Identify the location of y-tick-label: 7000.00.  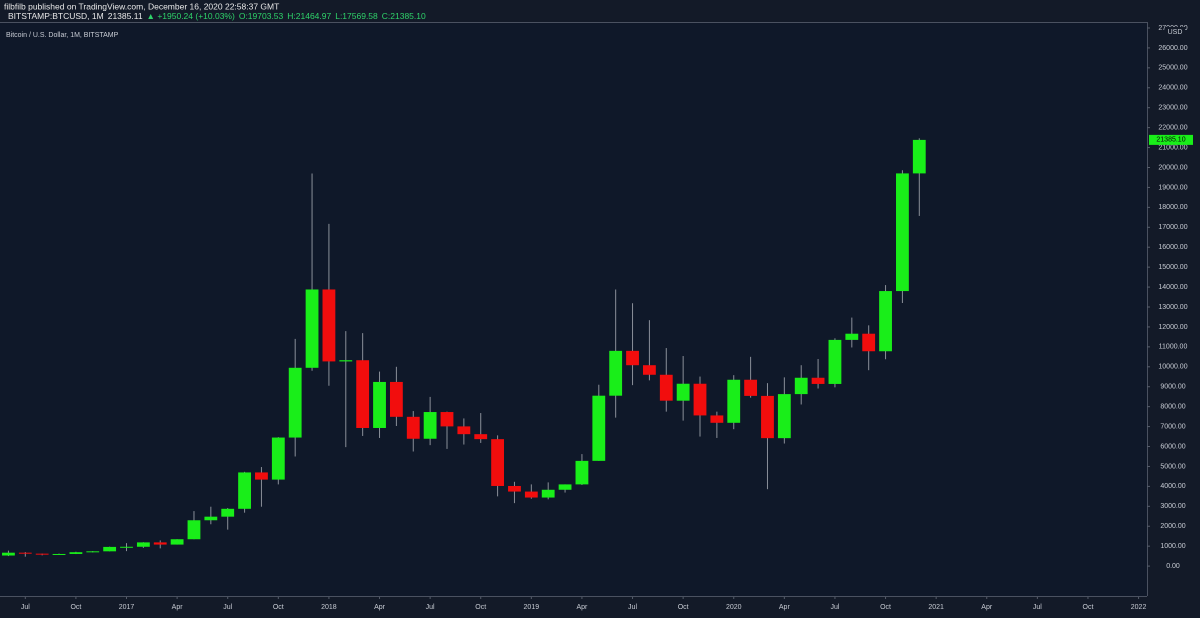
(1172, 426).